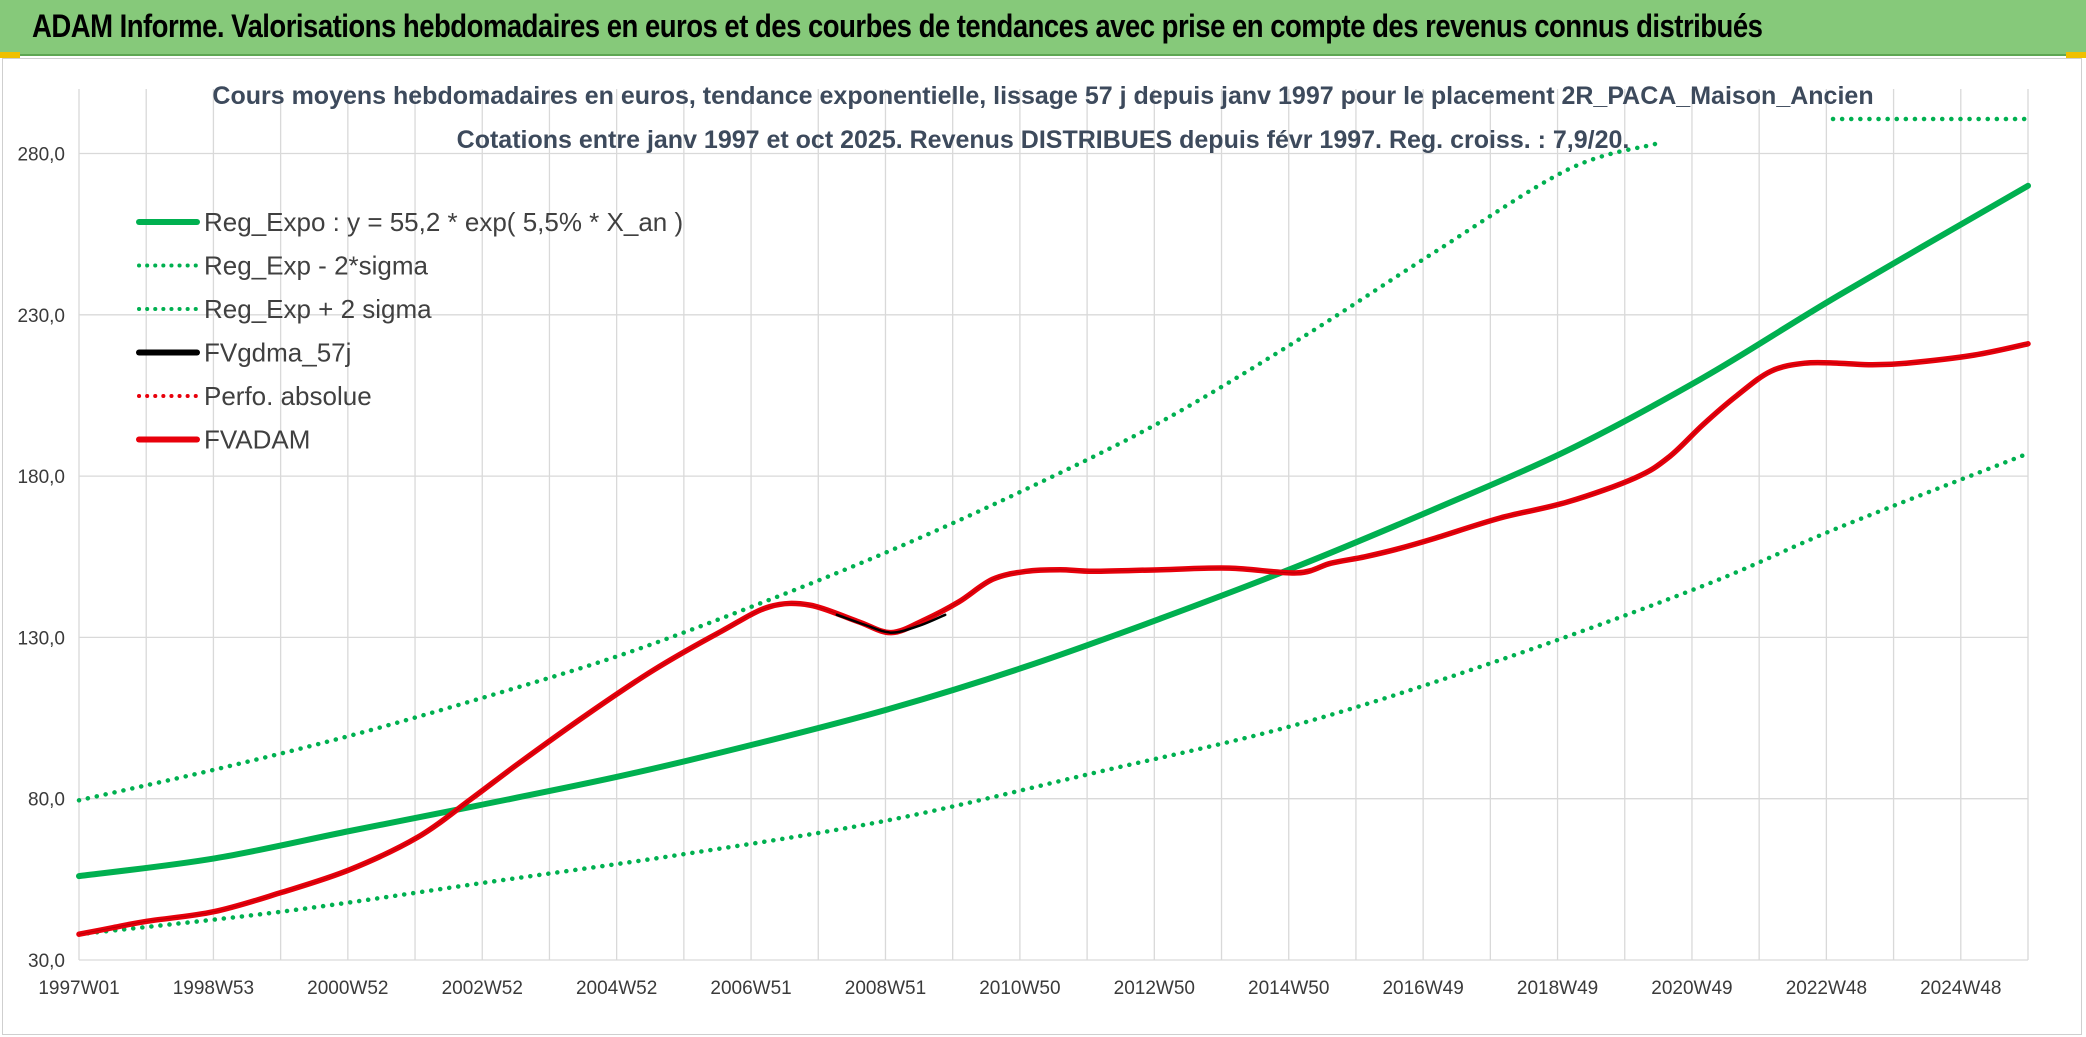  I want to click on x-tick-label: 2014W50, so click(1288, 988).